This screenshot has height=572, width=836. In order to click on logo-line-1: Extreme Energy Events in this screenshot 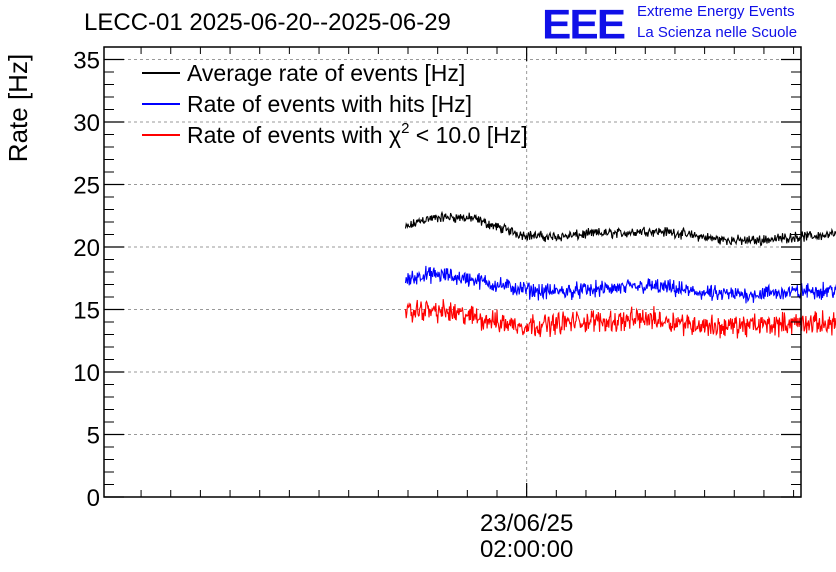, I will do `click(716, 11)`.